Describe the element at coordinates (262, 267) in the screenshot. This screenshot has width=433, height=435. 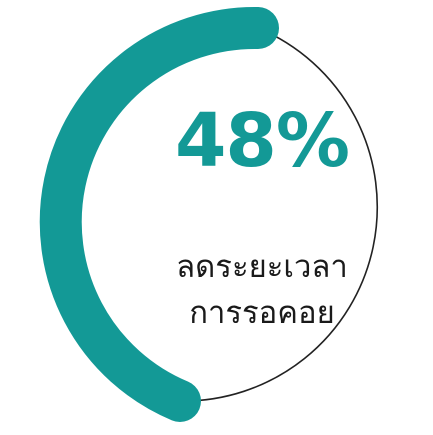
I see `stat-caption-line-1: ลดระยะเวลา` at that location.